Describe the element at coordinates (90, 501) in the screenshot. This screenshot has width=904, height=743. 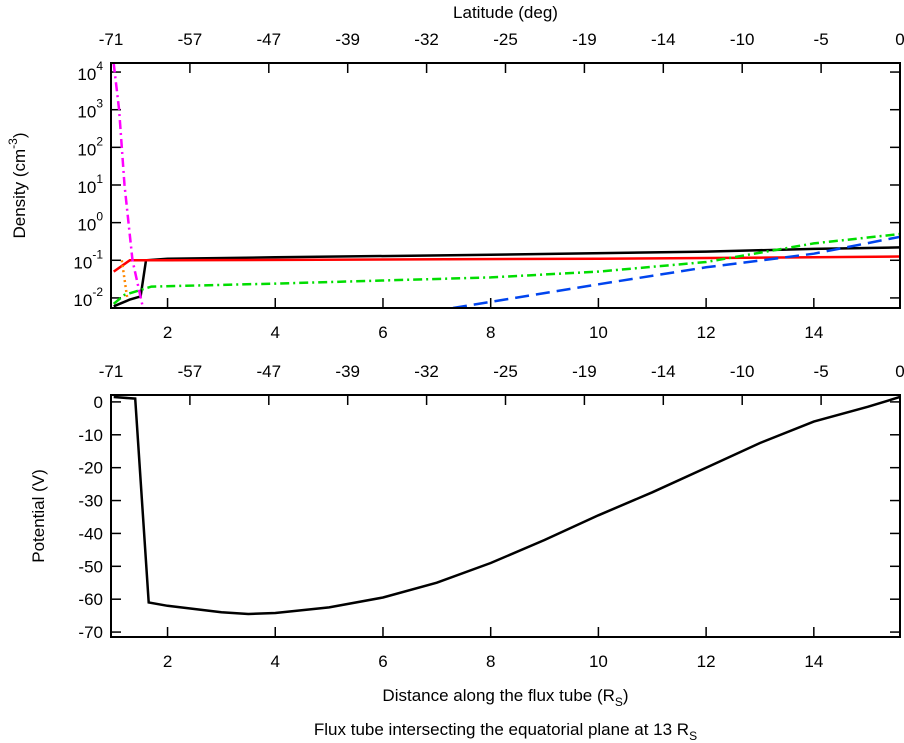
I see `y-tick-label: -30` at that location.